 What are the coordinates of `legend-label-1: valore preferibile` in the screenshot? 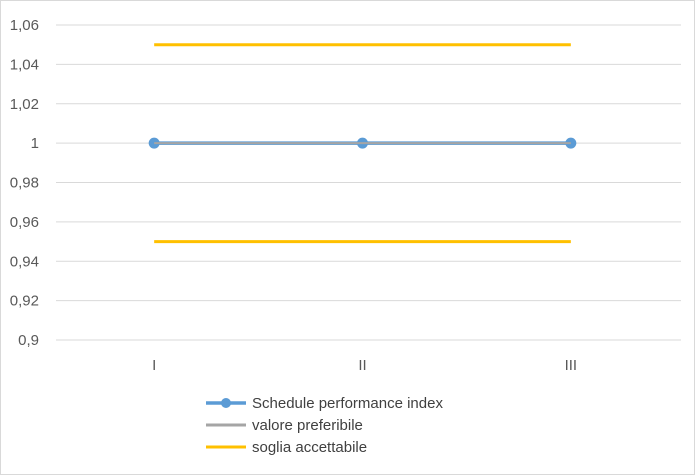 It's located at (307, 425).